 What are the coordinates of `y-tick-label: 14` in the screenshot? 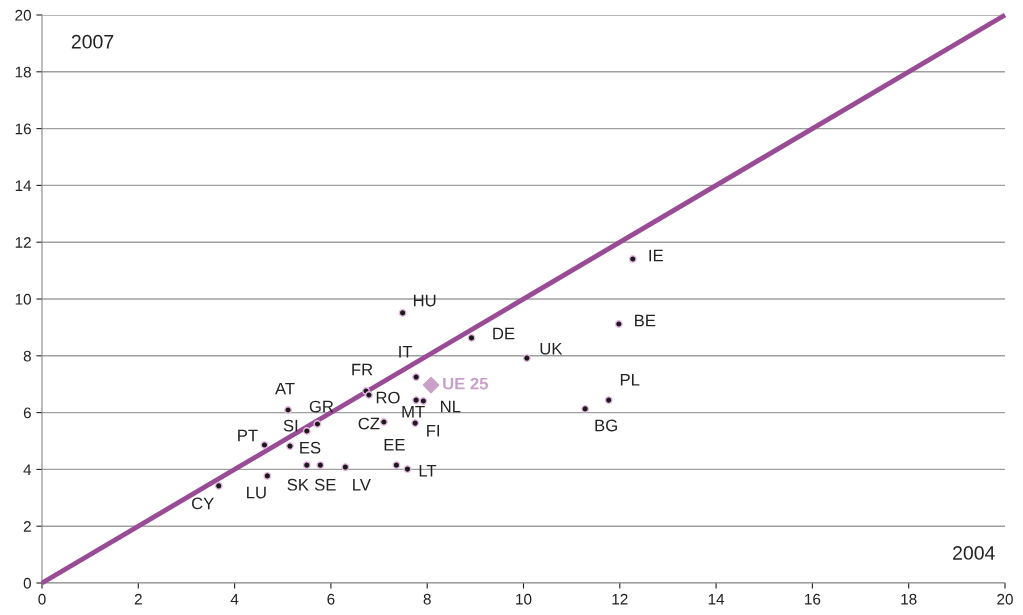 It's located at (23, 185).